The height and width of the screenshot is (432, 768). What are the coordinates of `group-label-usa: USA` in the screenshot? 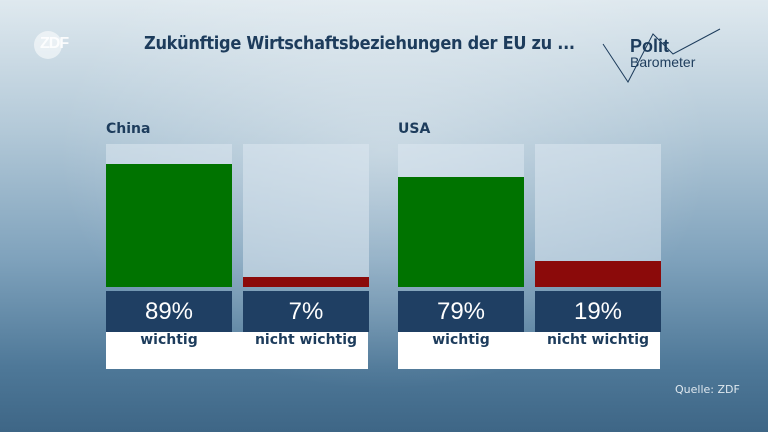 It's located at (414, 129).